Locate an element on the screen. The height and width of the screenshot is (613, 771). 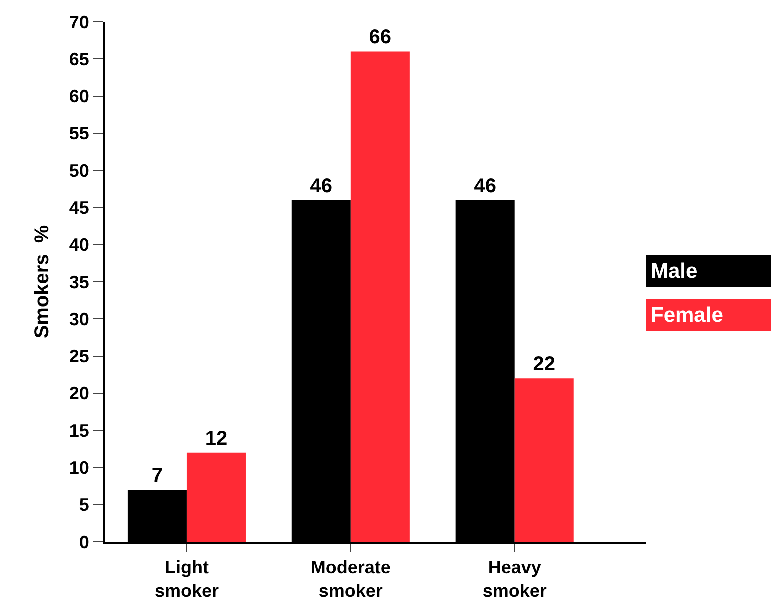
data-label: 7 is located at coordinates (158, 476).